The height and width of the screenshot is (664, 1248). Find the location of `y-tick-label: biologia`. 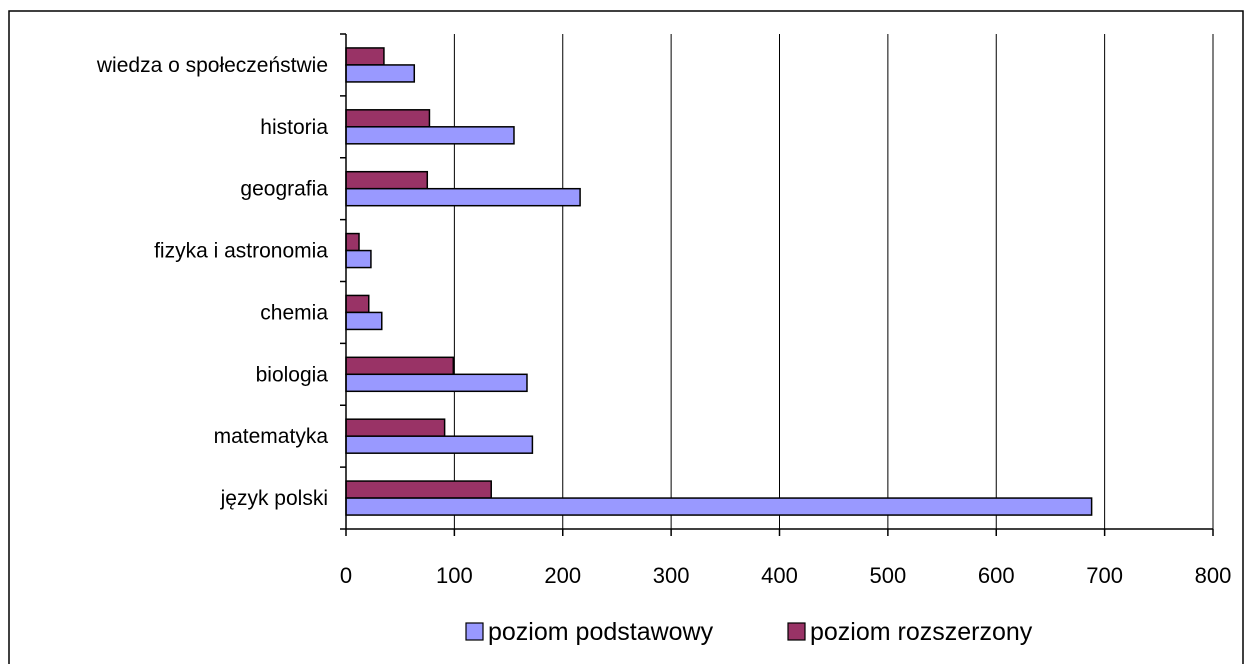

y-tick-label: biologia is located at coordinates (292, 374).